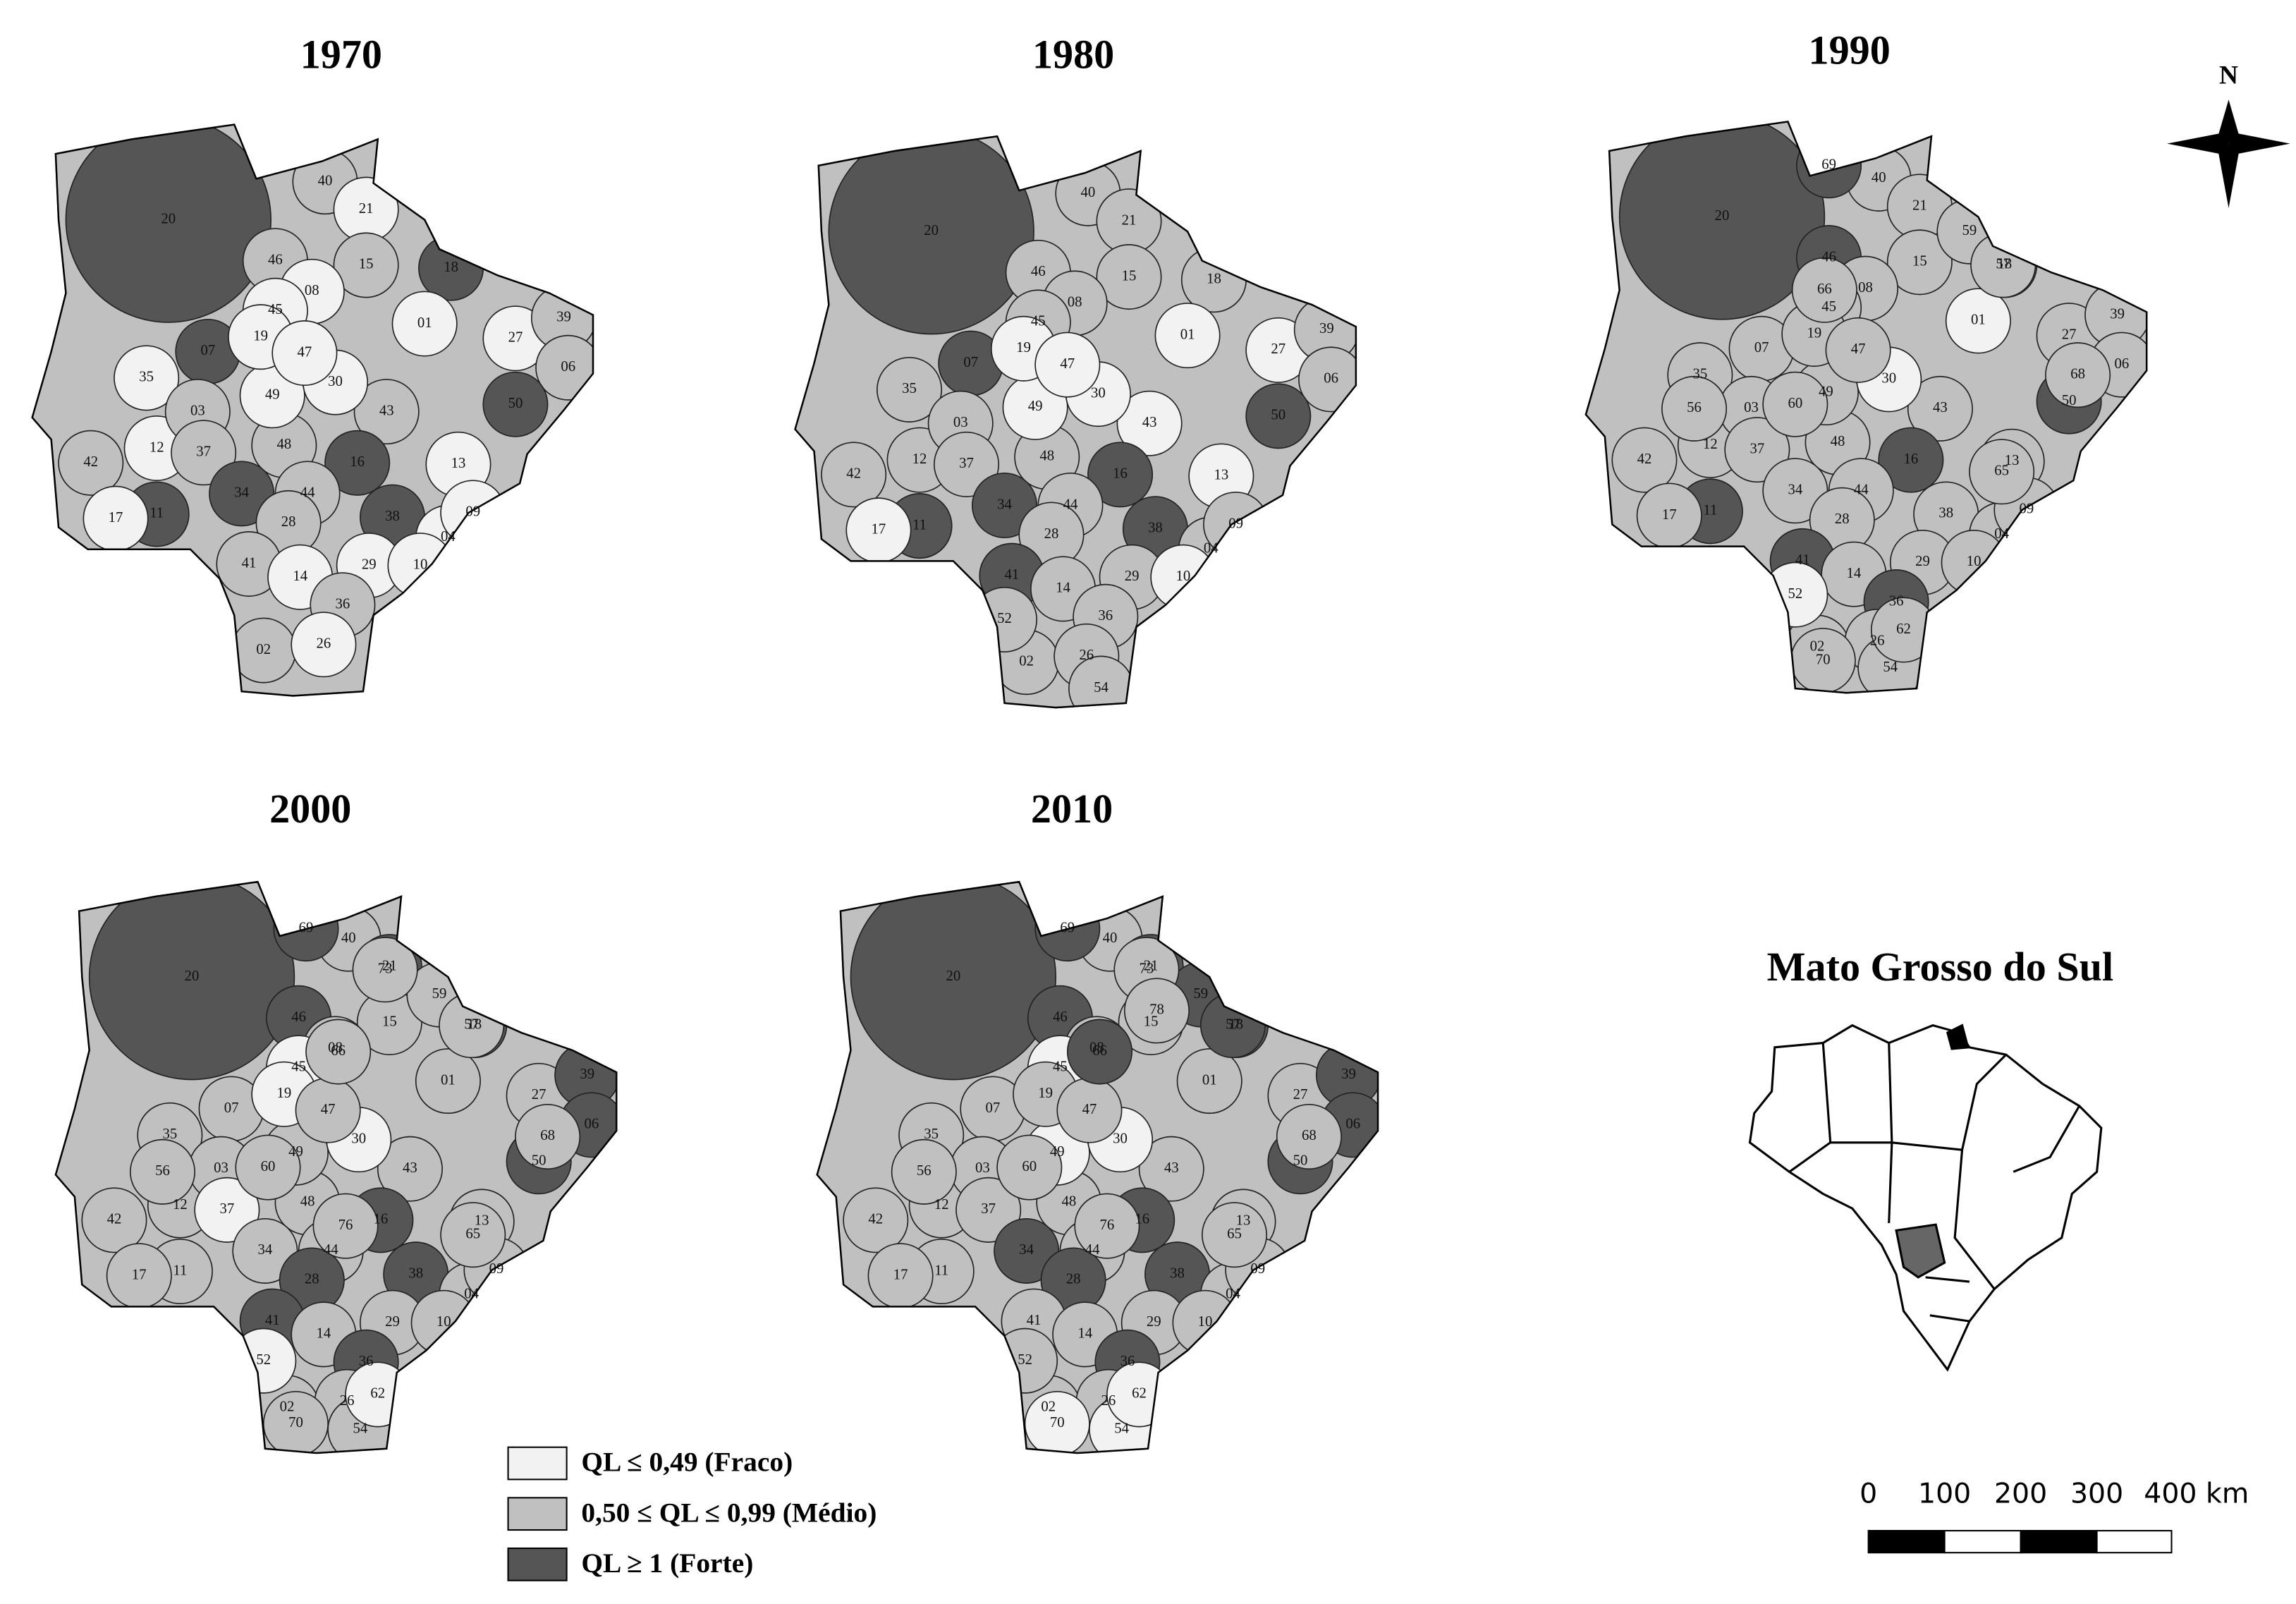  What do you see at coordinates (275, 309) in the screenshot?
I see `region-label: 45` at bounding box center [275, 309].